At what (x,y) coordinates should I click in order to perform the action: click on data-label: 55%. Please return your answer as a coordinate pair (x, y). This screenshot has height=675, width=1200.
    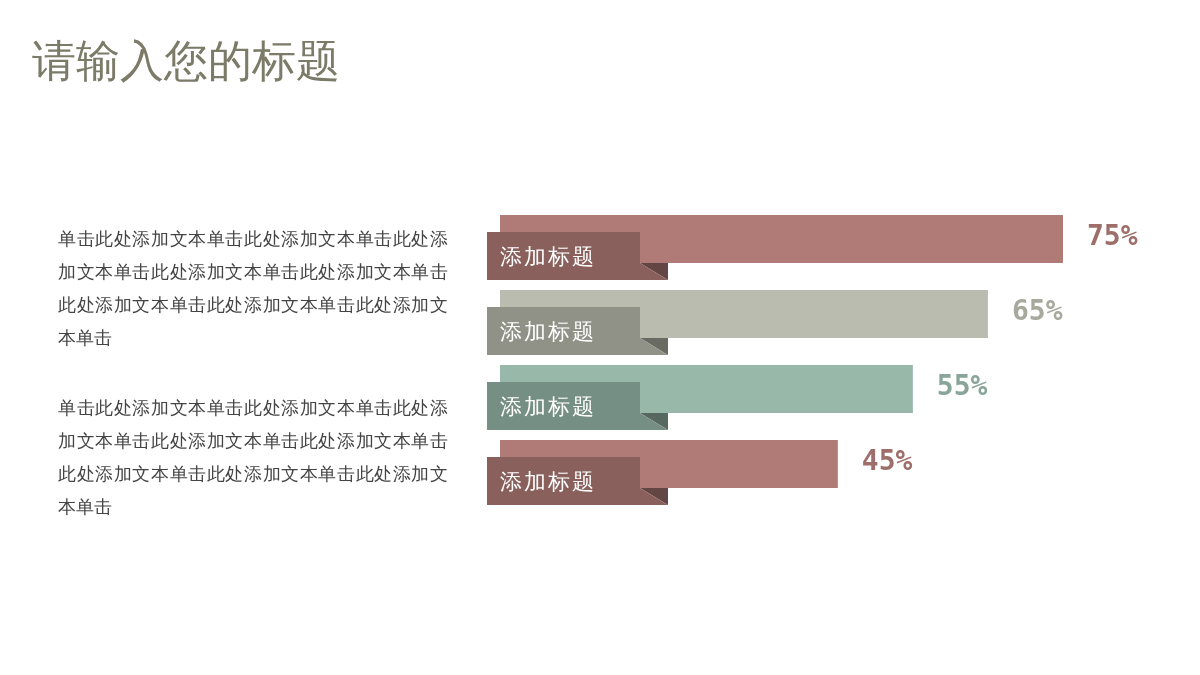
    Looking at the image, I should click on (962, 385).